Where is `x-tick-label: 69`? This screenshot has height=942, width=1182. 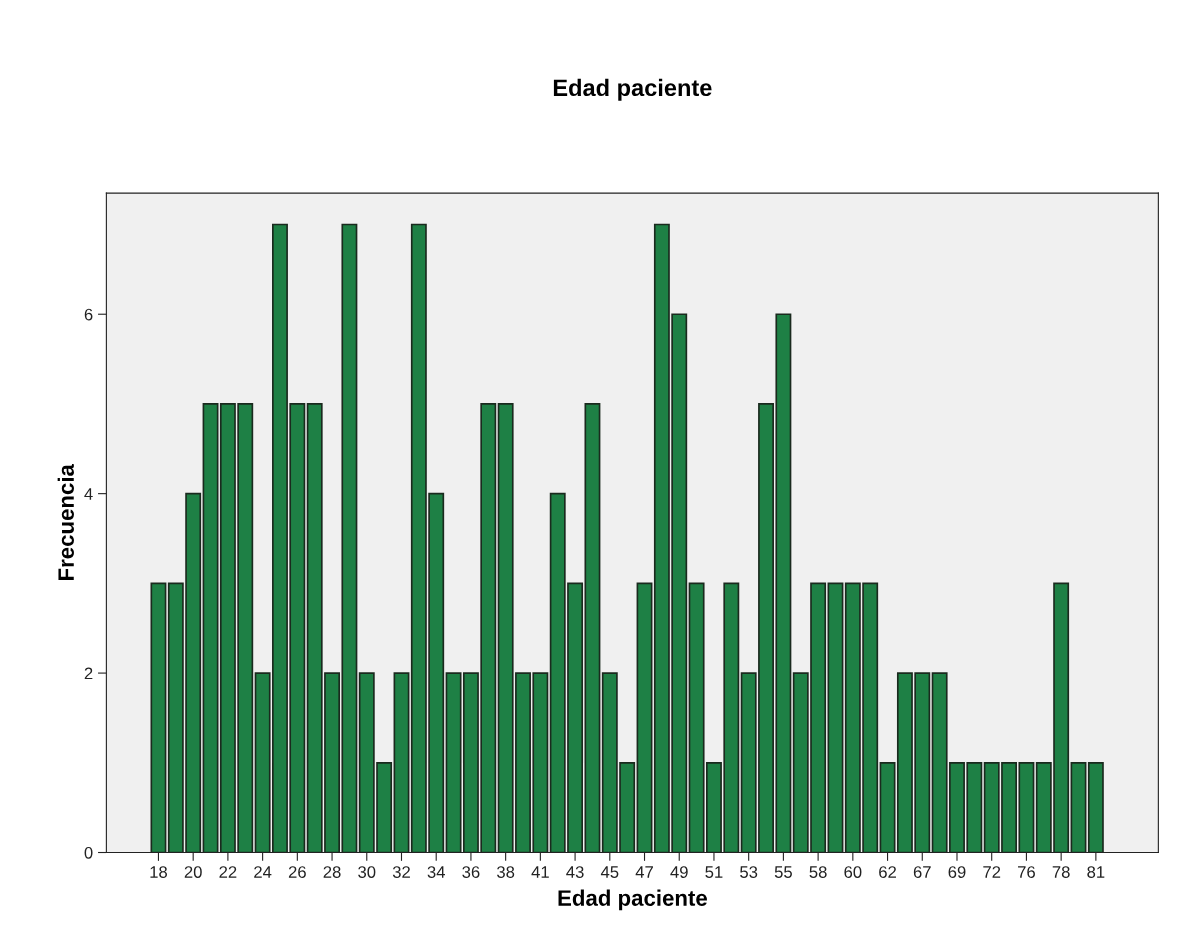
x-tick-label: 69 is located at coordinates (957, 872).